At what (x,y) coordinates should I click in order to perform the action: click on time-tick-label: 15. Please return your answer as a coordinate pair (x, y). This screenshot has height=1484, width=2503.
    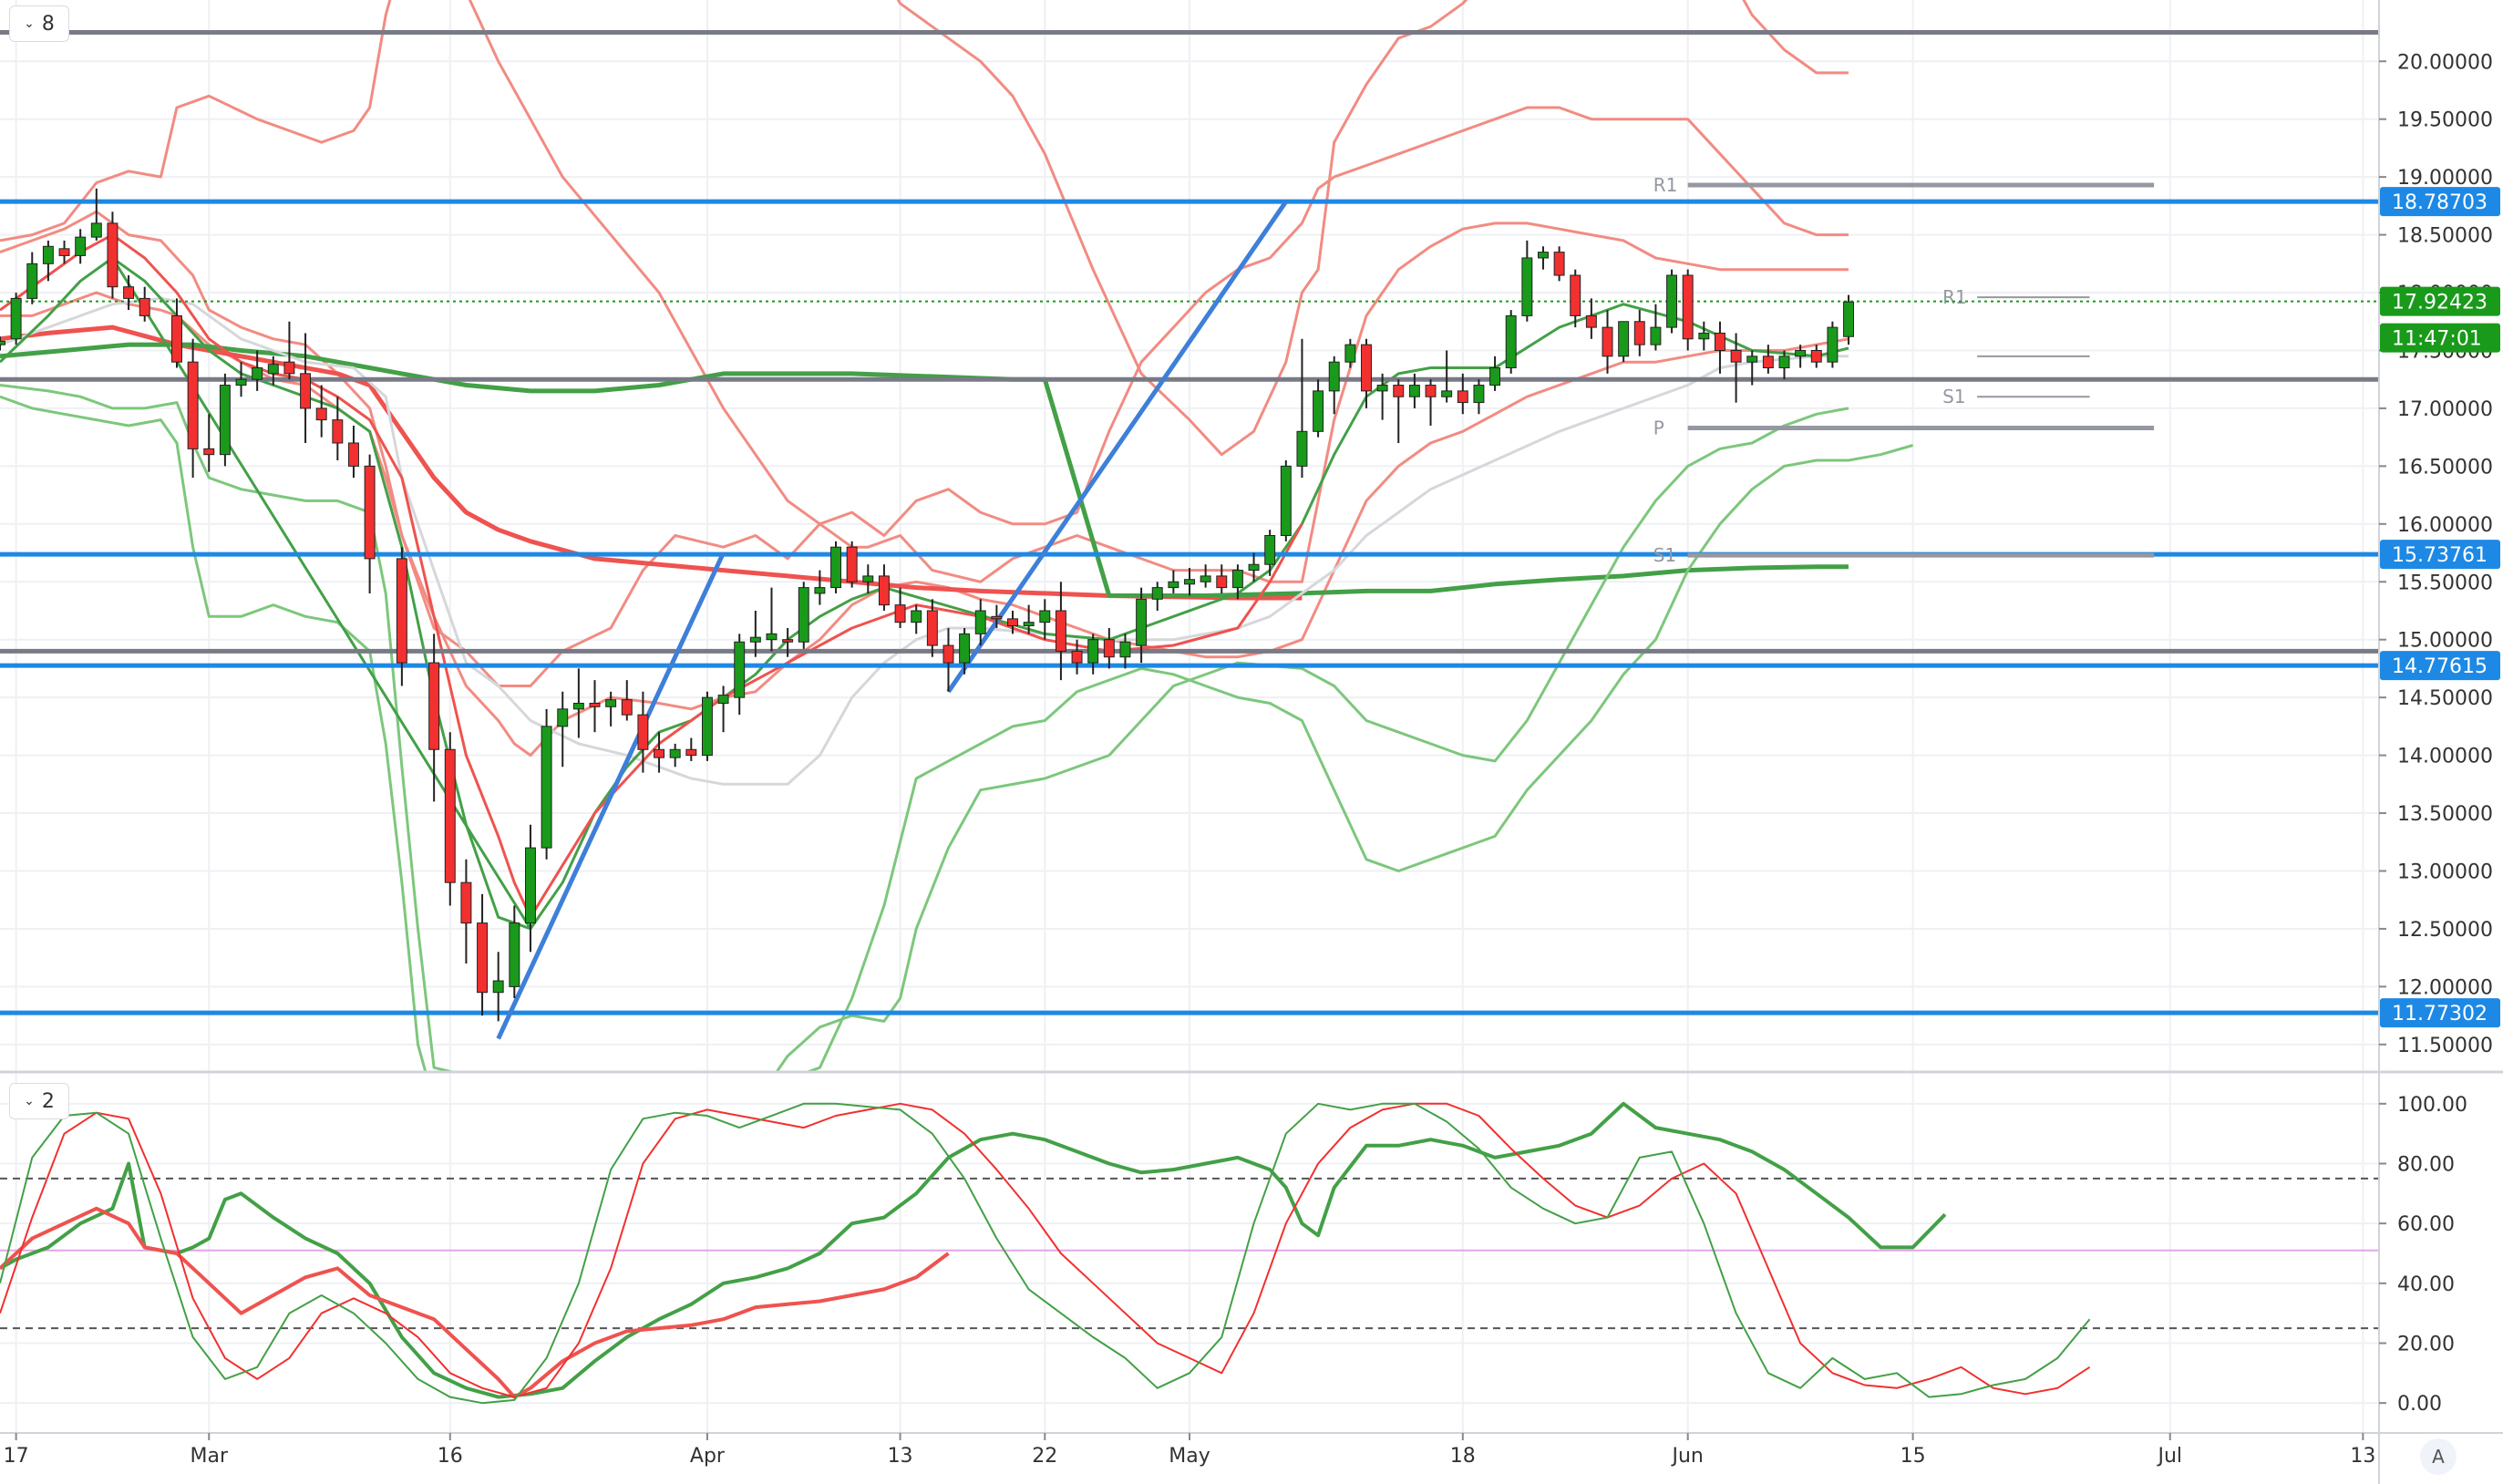
    Looking at the image, I should click on (1913, 1456).